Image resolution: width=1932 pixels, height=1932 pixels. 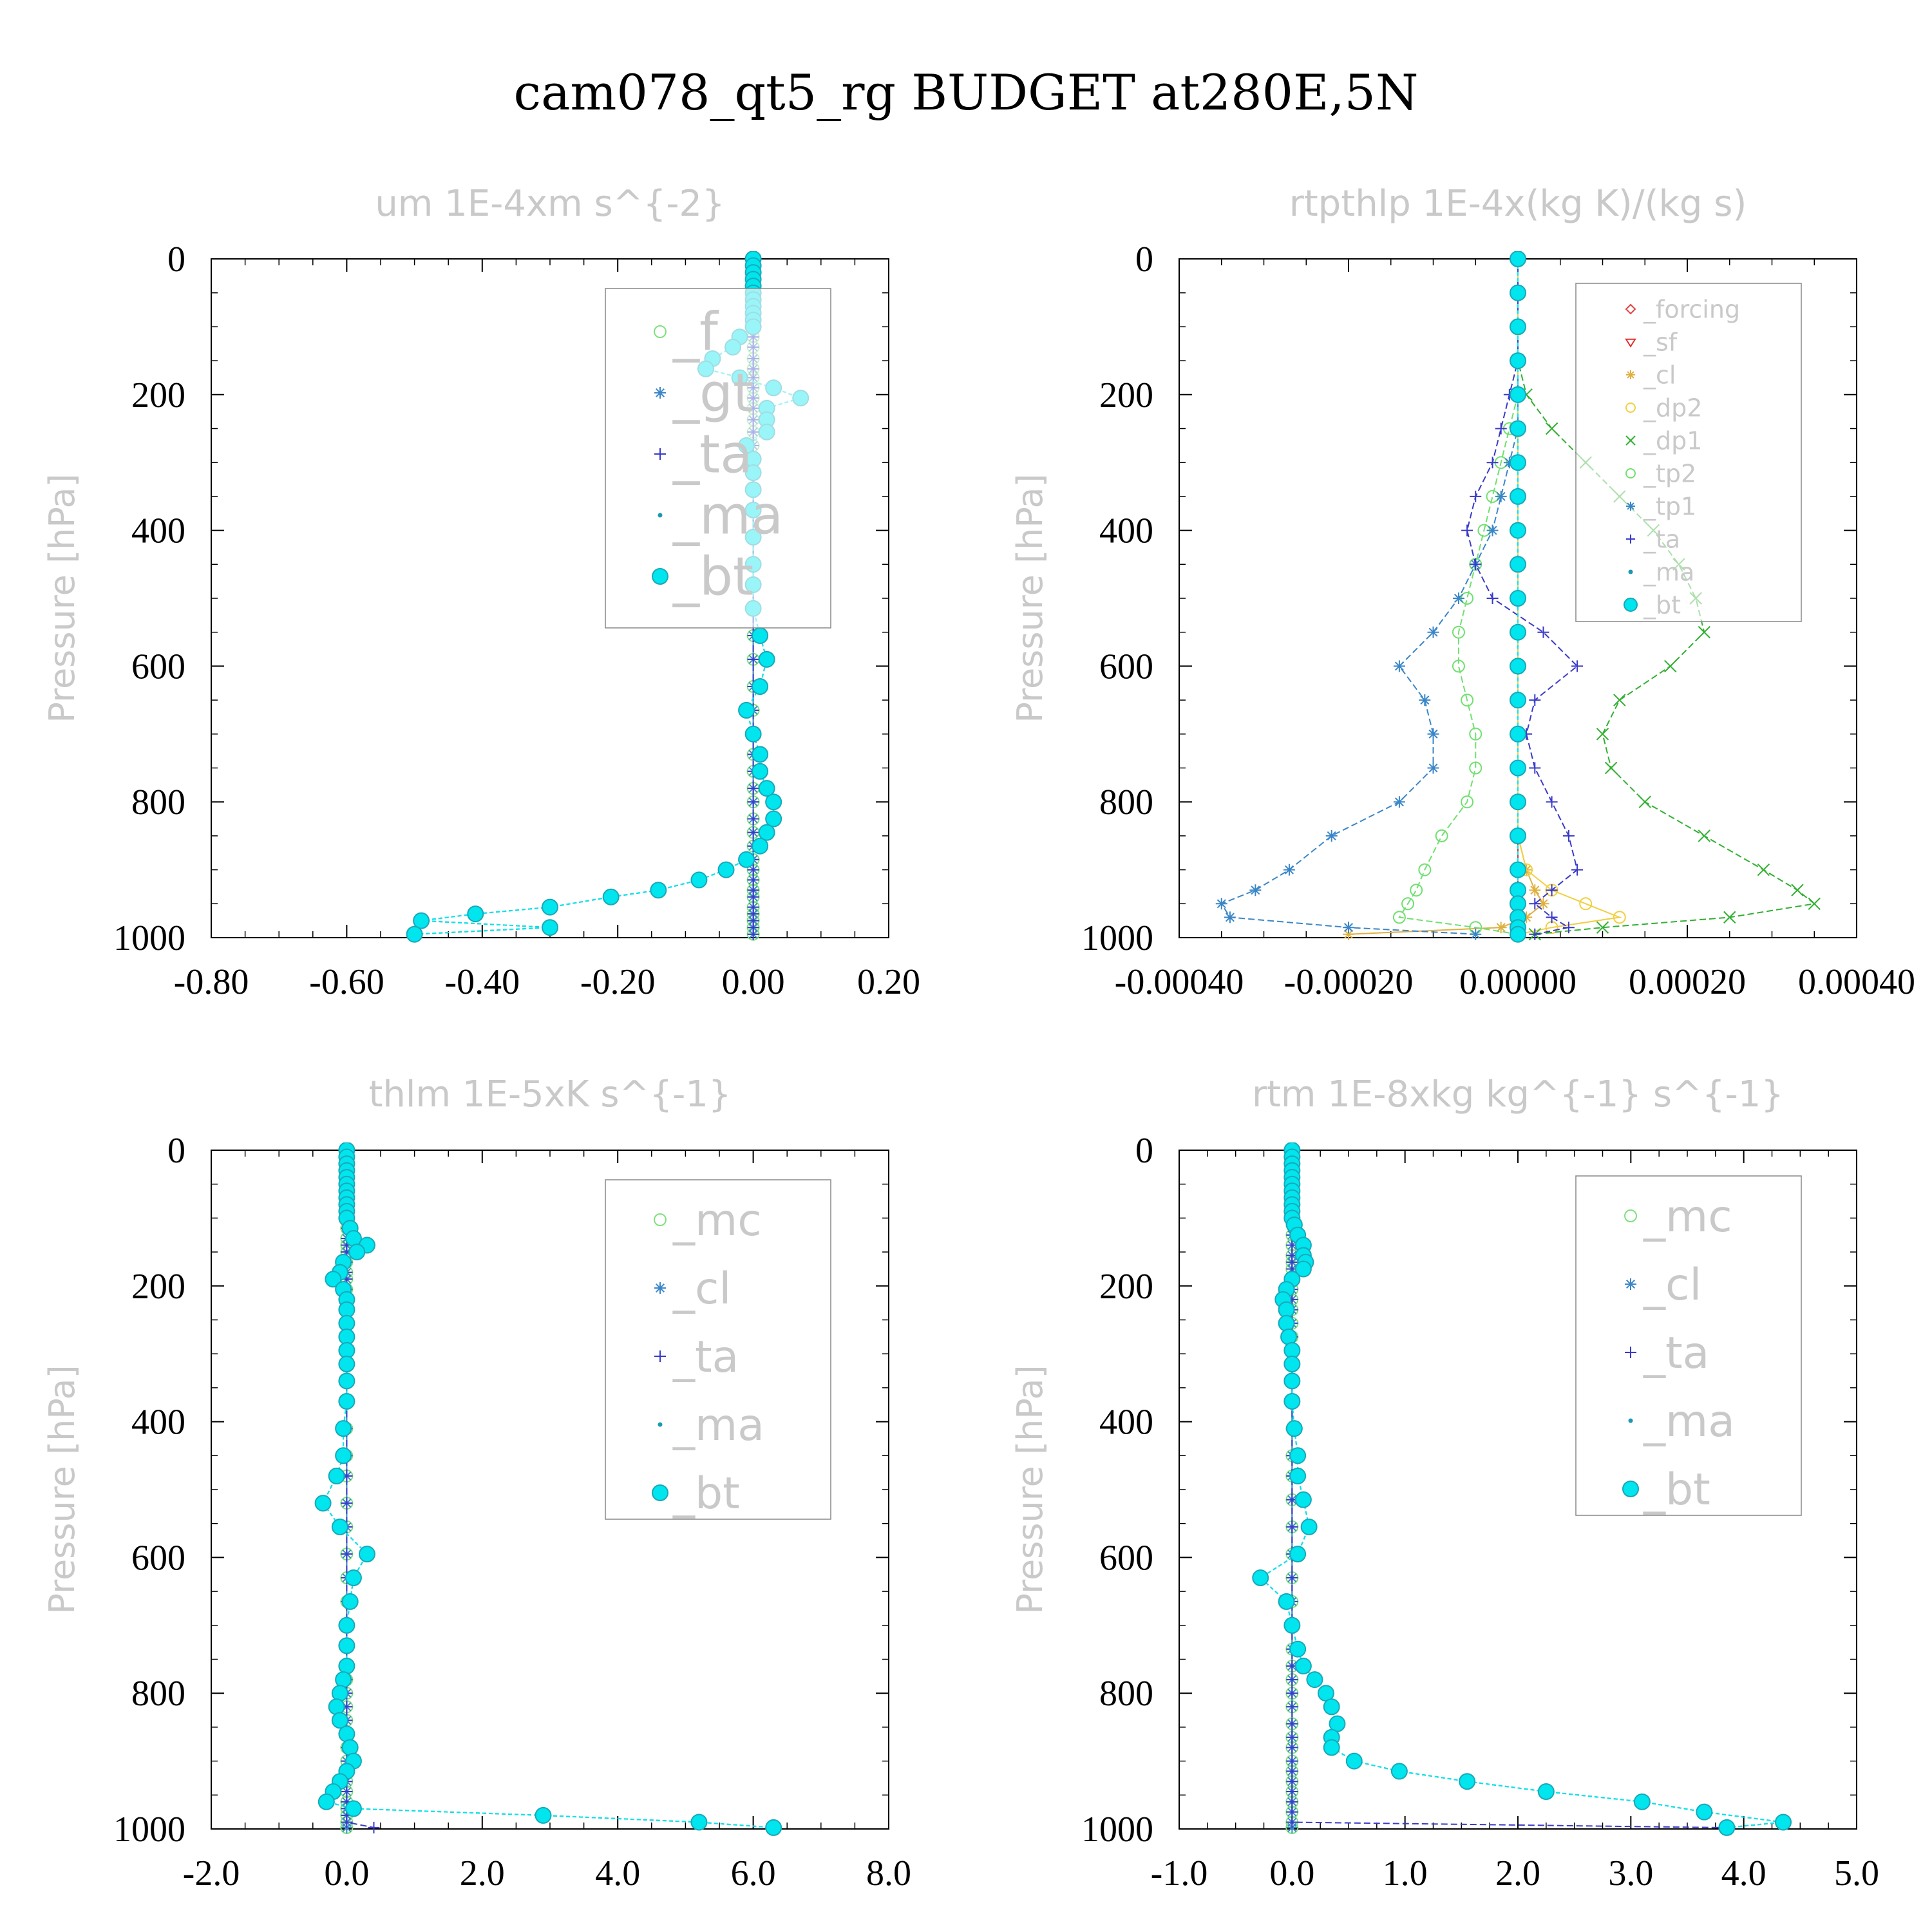 What do you see at coordinates (1030, 1490) in the screenshot?
I see `y-axis-label: Pressure [hPa]` at bounding box center [1030, 1490].